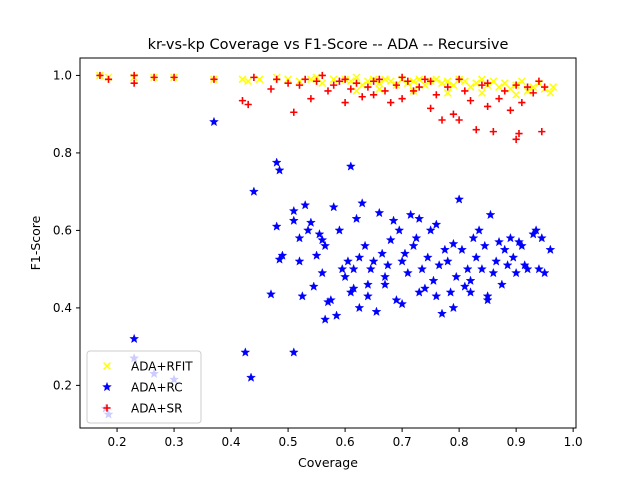 The image size is (640, 484). What do you see at coordinates (144, 387) in the screenshot?
I see `legend-box` at bounding box center [144, 387].